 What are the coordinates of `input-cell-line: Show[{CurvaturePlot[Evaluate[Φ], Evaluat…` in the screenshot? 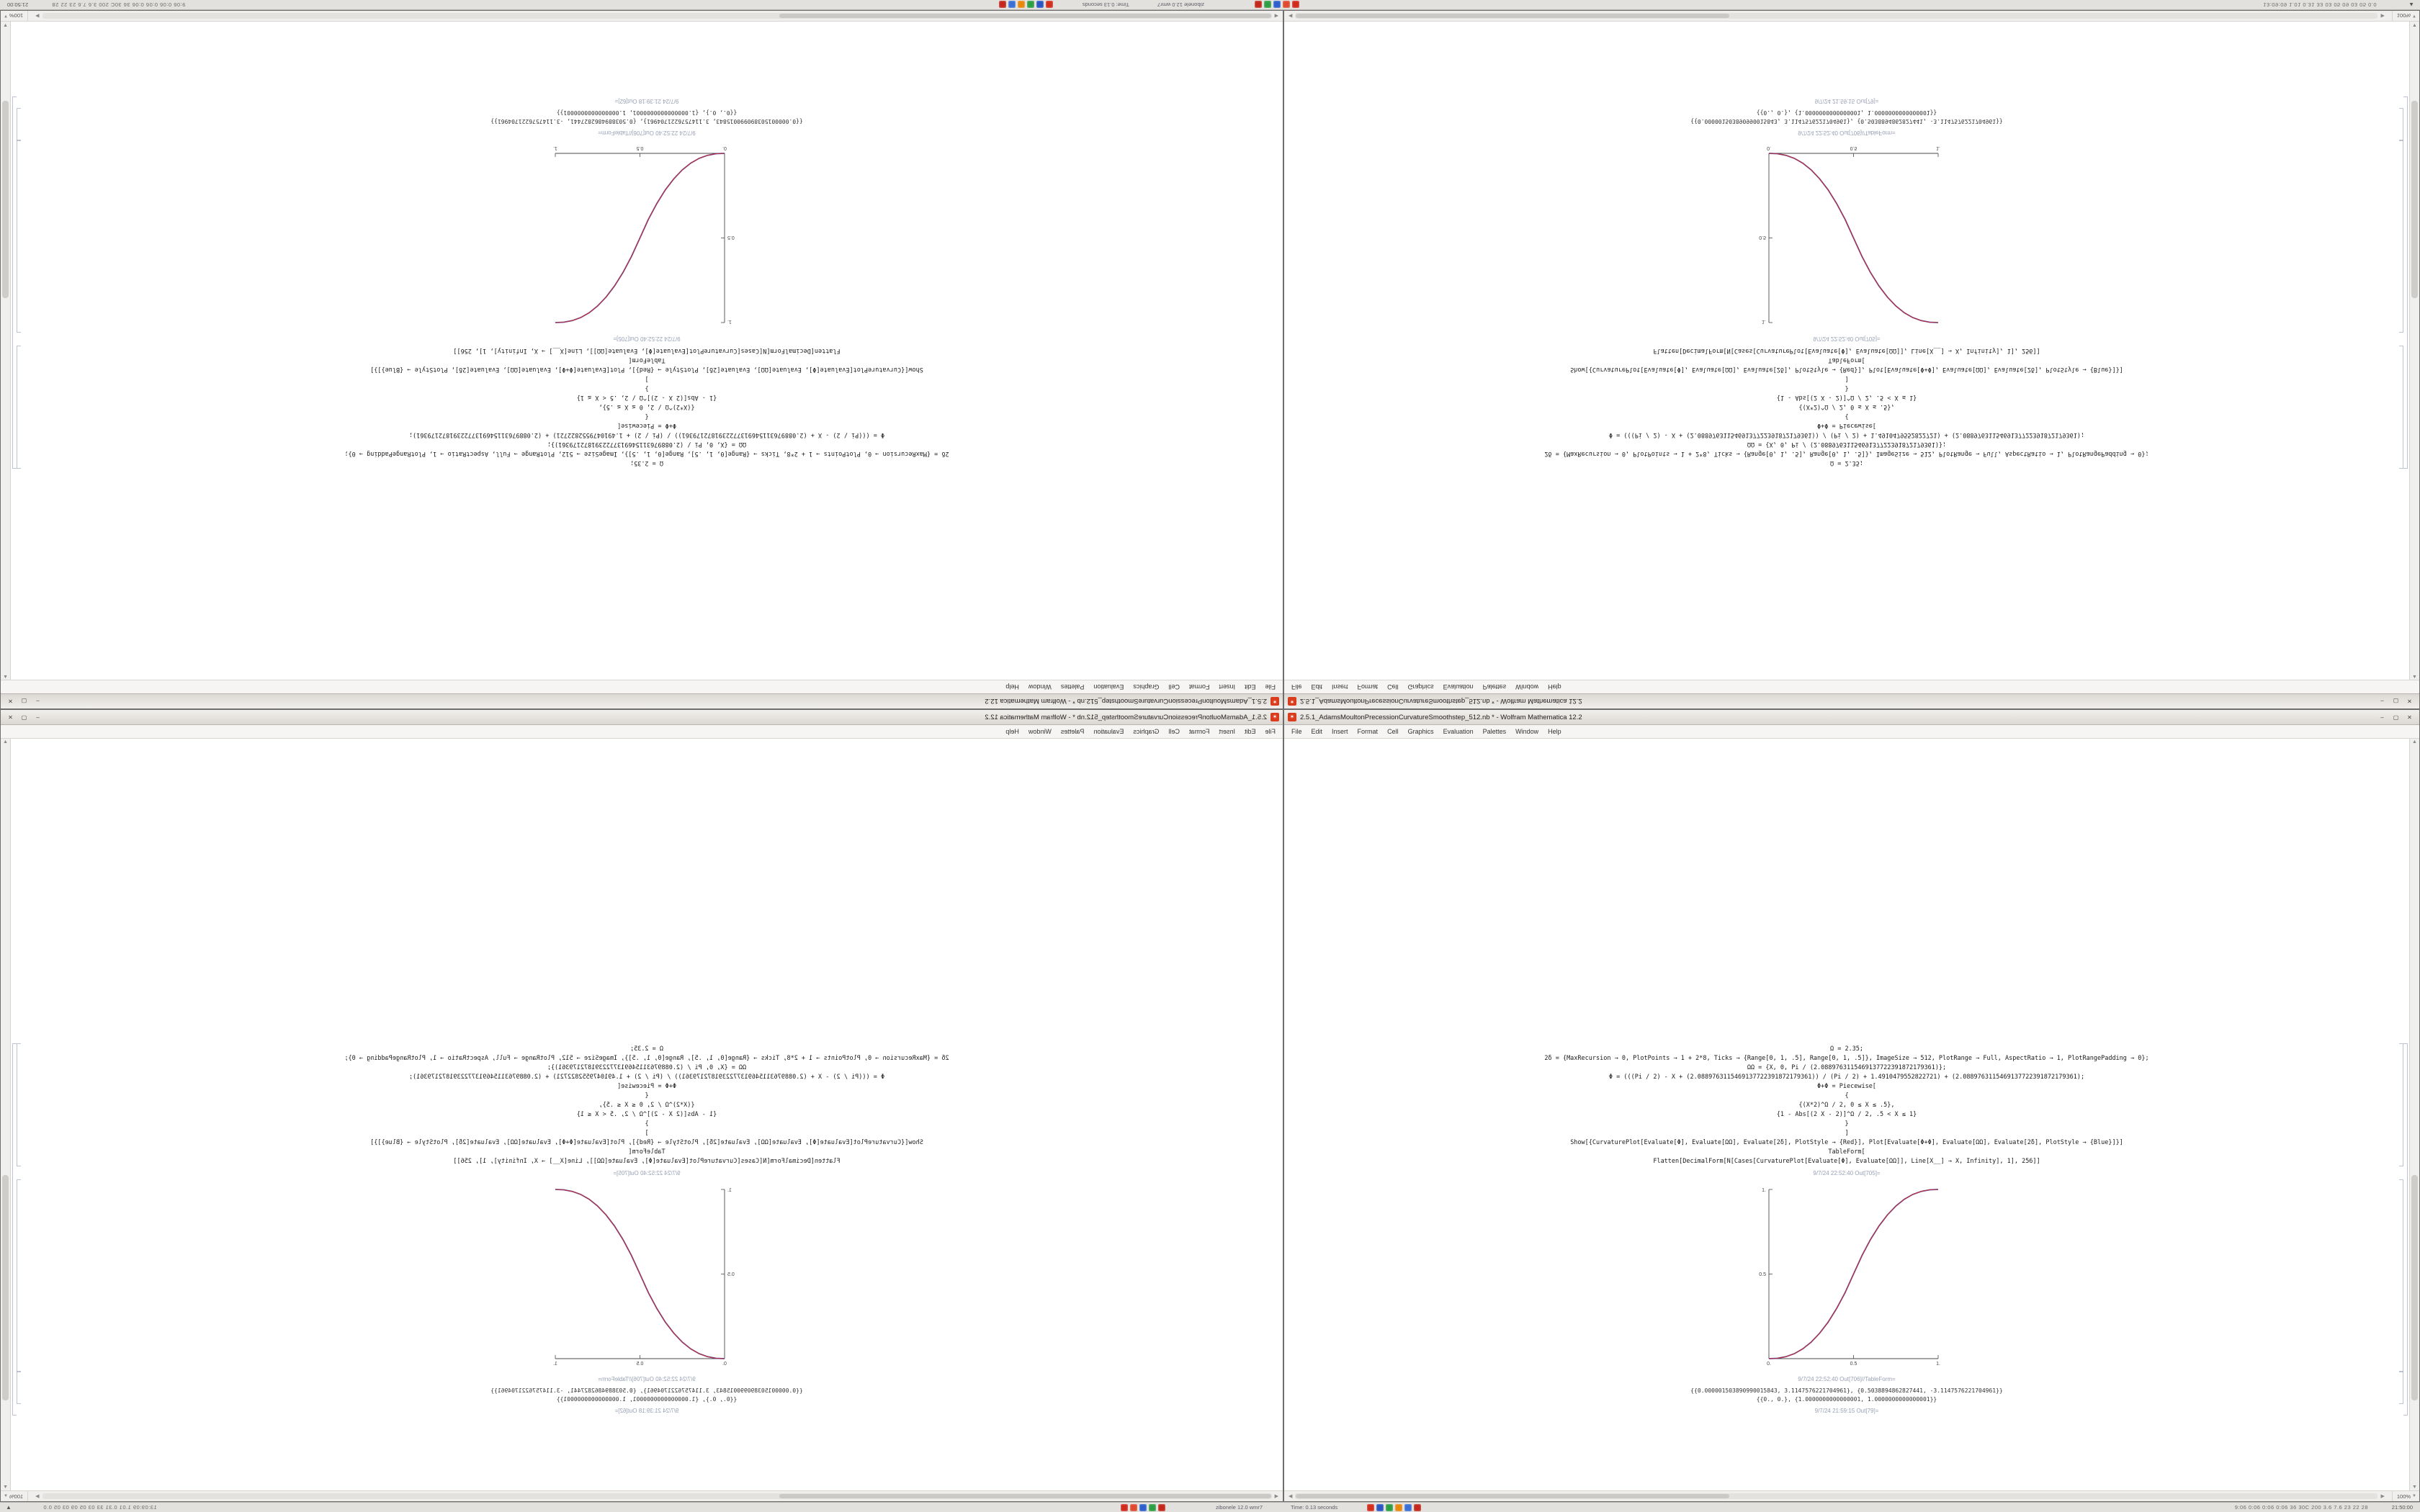 It's located at (1846, 369).